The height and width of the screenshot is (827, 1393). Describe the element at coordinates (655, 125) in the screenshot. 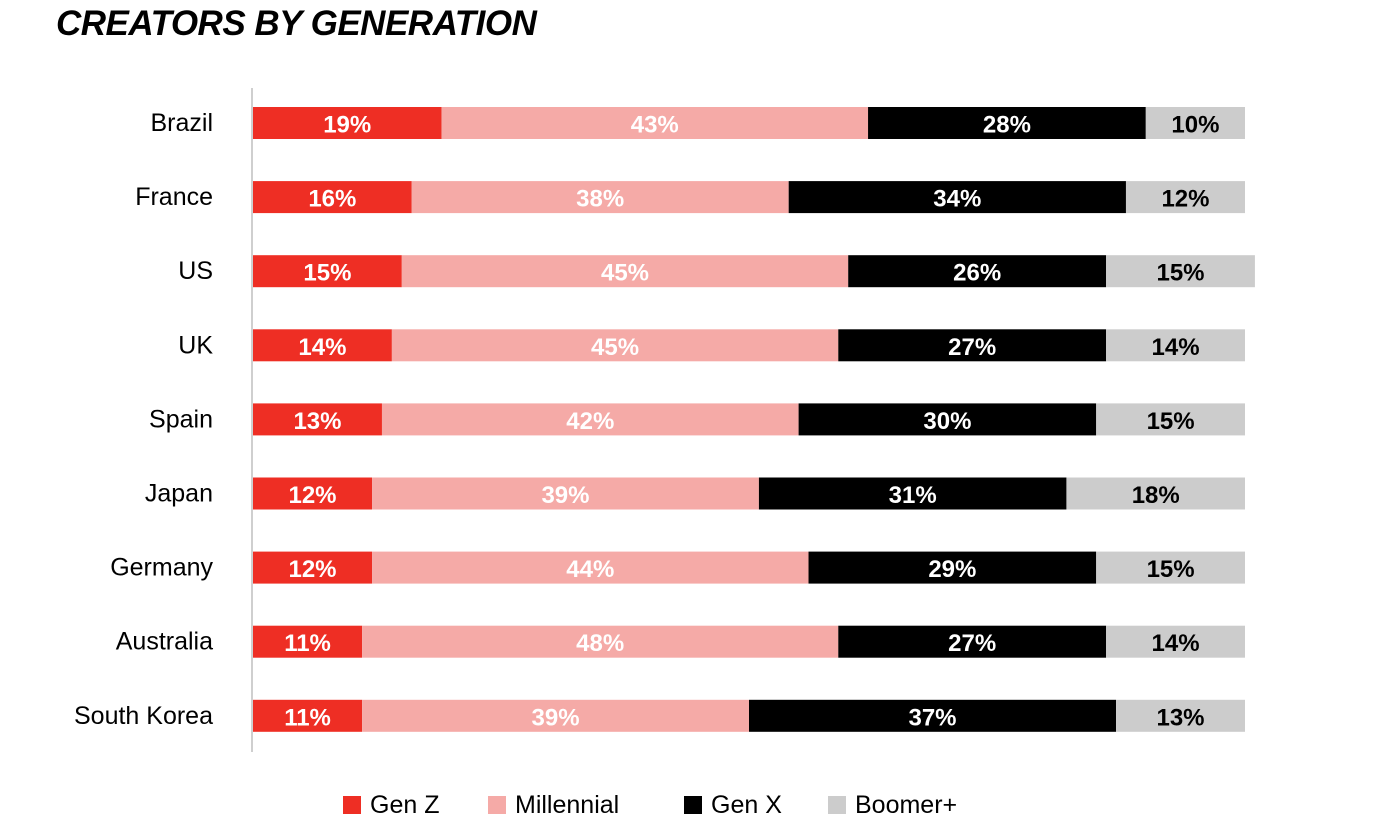

I see `data-label-brazil-millennial: 43%` at that location.